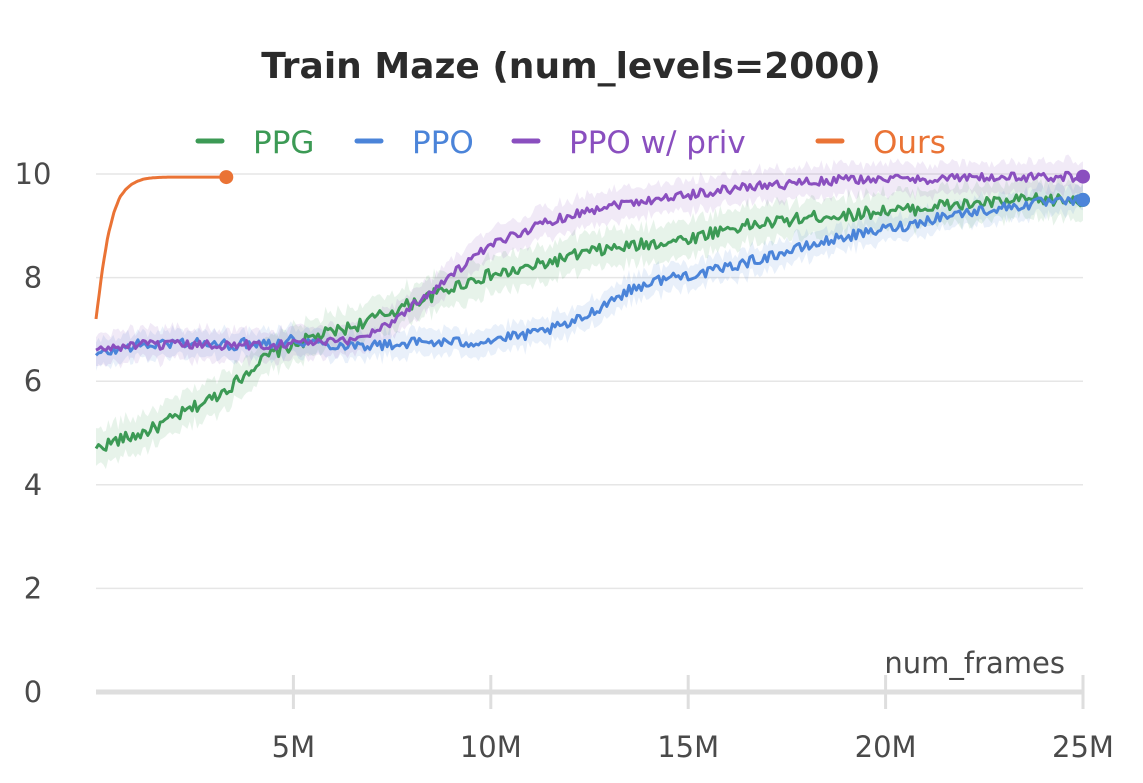 The image size is (1143, 783). I want to click on x-tick-label-10M: 10M, so click(491, 747).